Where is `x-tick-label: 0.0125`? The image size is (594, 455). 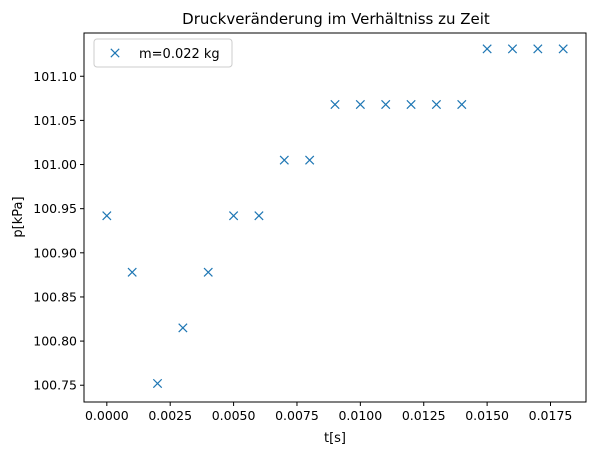 x-tick-label: 0.0125 is located at coordinates (424, 415).